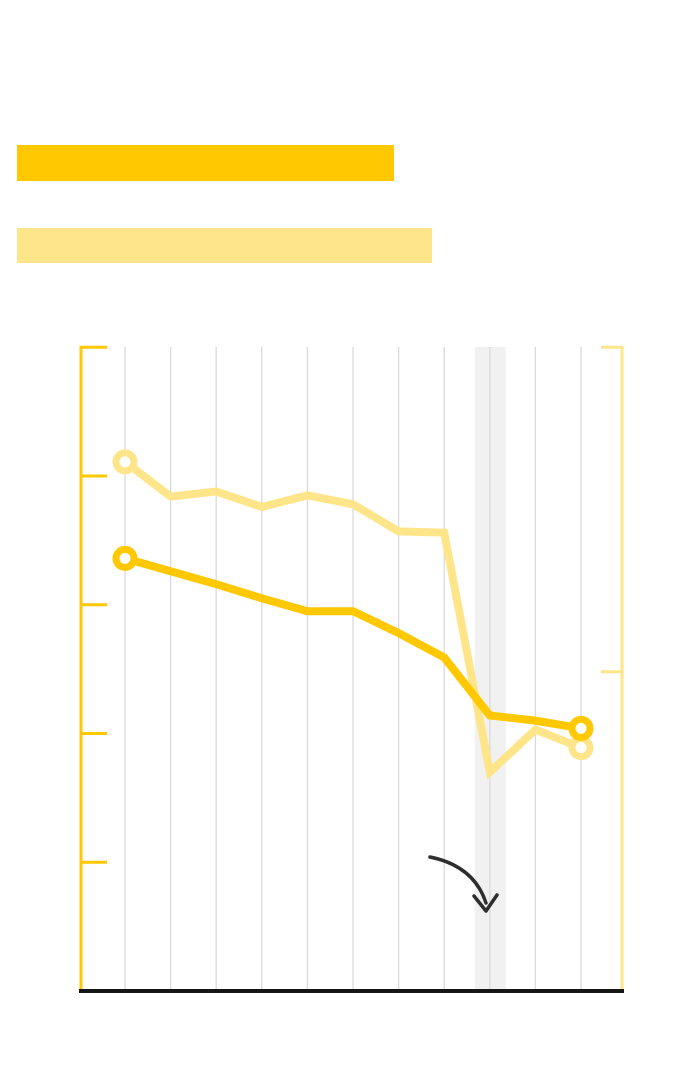 The height and width of the screenshot is (1072, 700). I want to click on drop-arrow-head, so click(485, 903).